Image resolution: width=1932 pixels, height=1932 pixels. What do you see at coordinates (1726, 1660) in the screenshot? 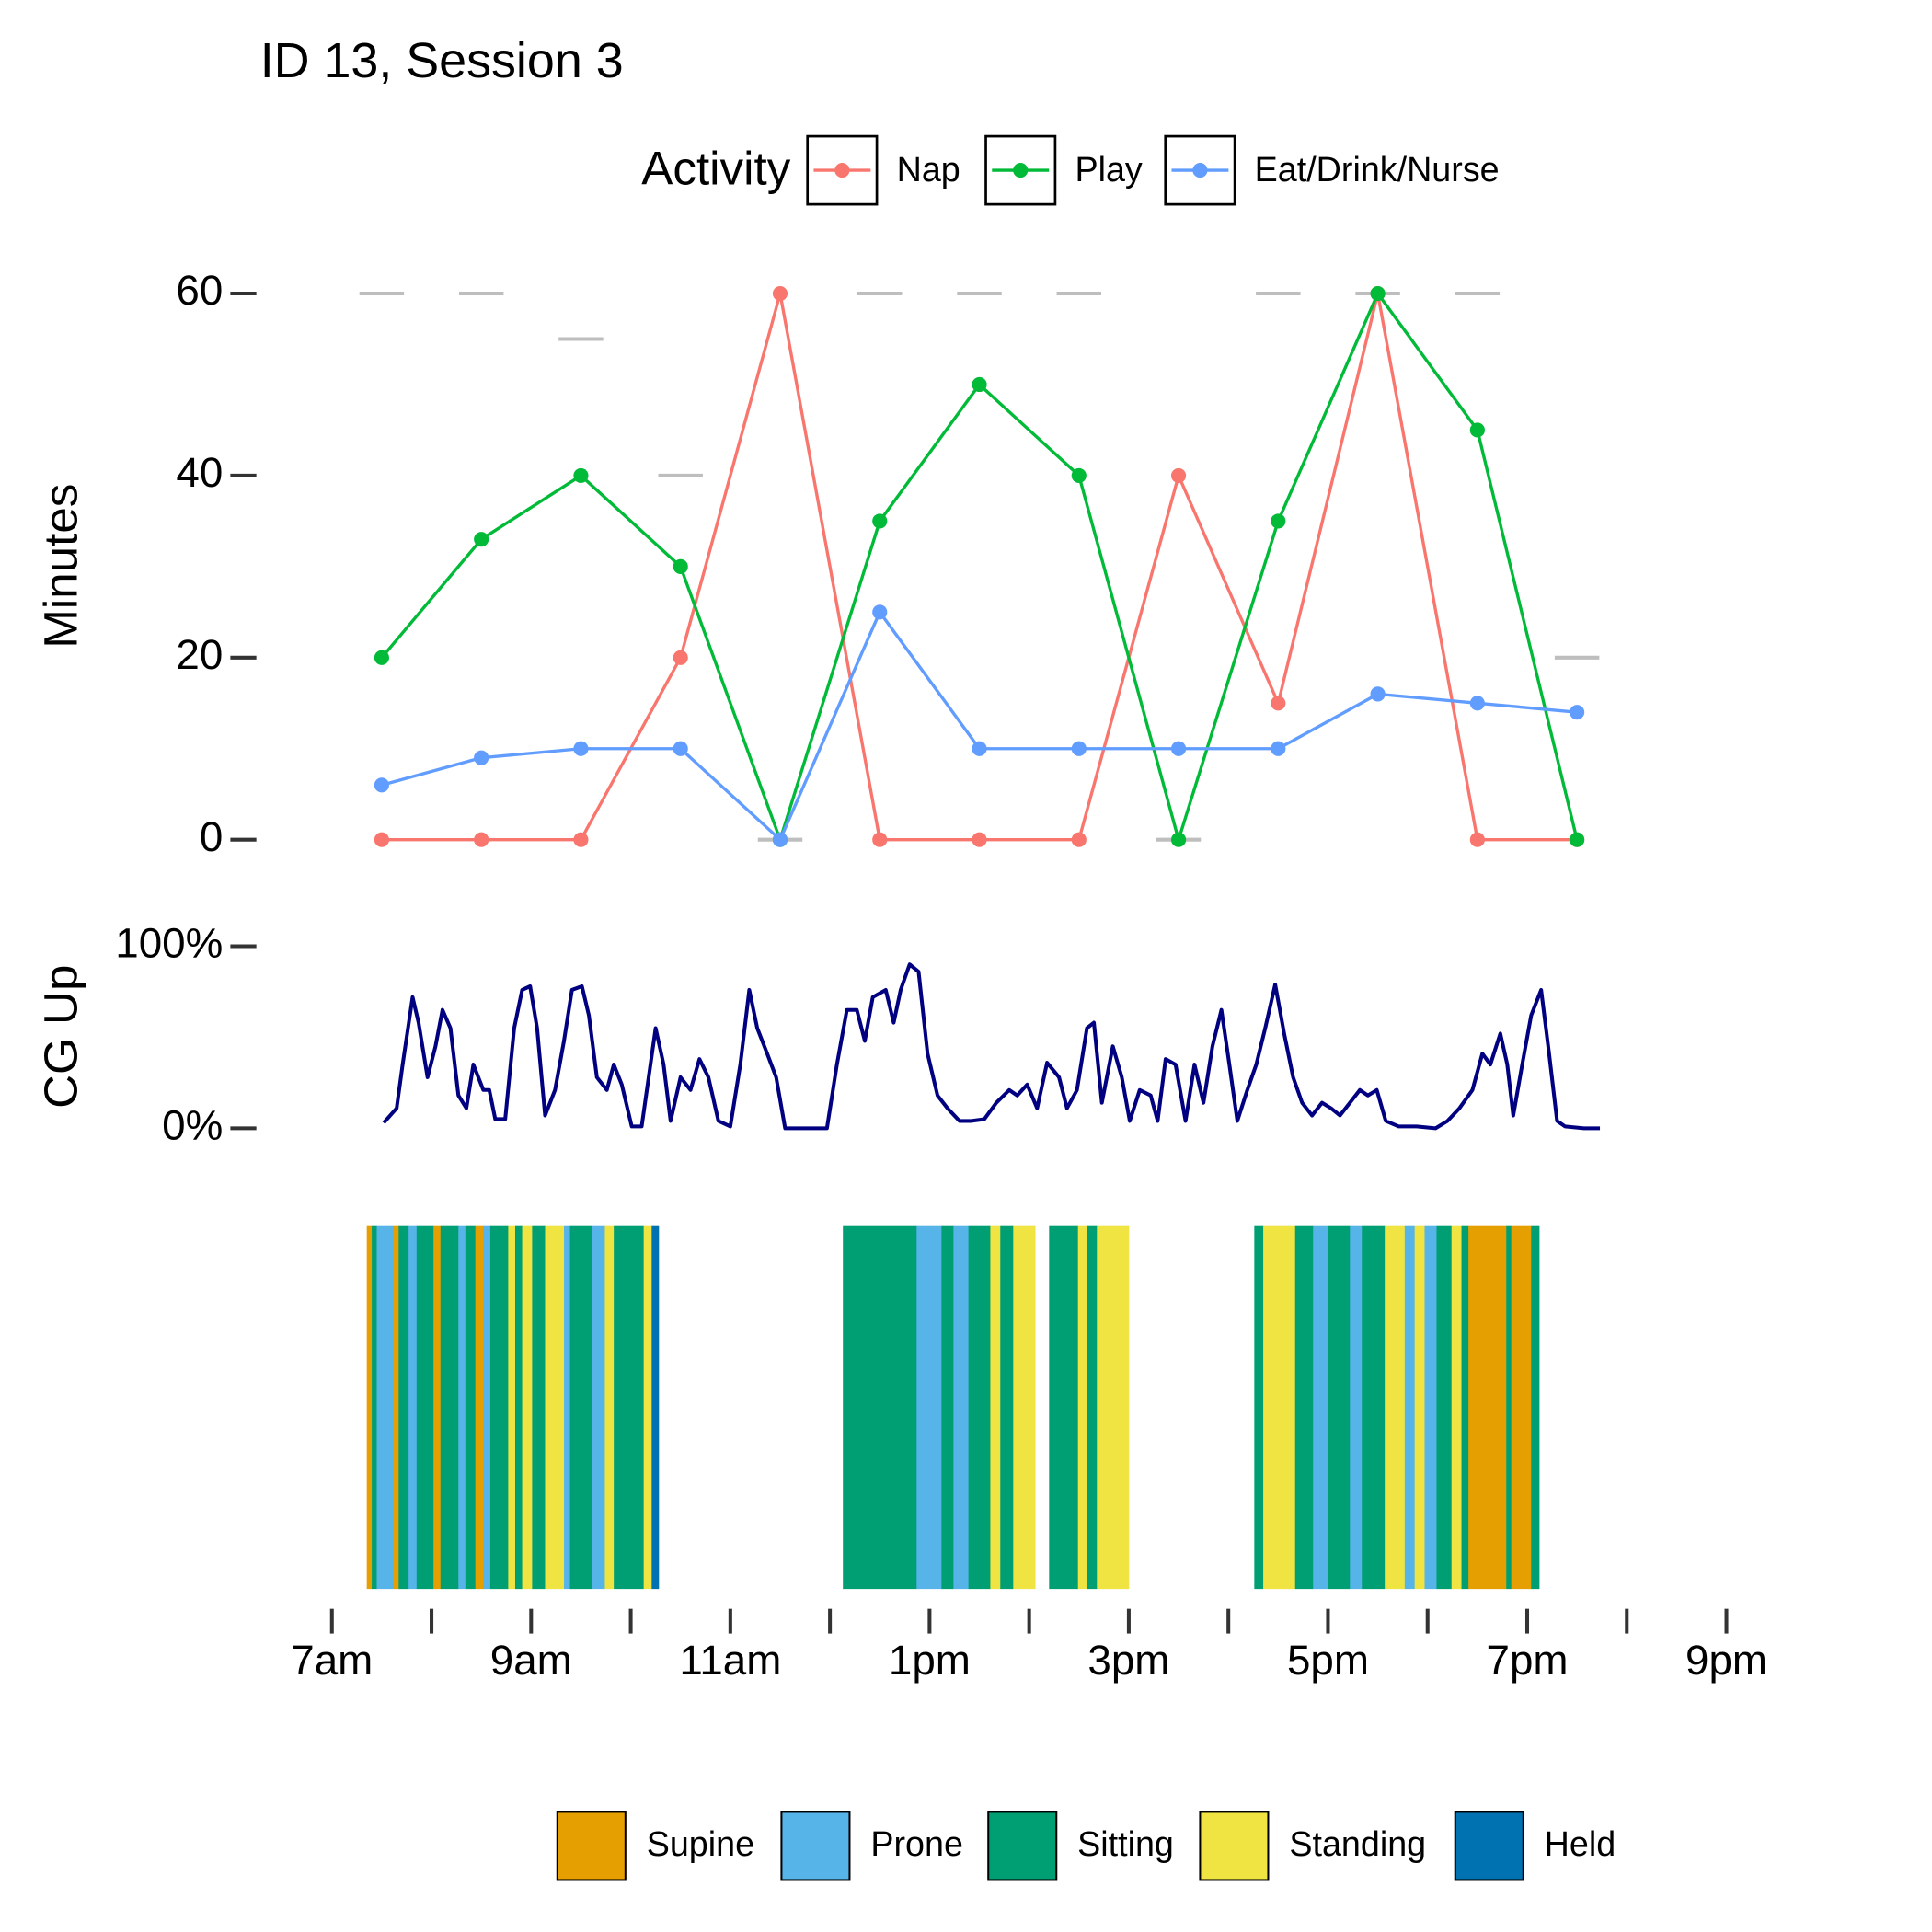
I see `x-tick-label: 9pm` at bounding box center [1726, 1660].